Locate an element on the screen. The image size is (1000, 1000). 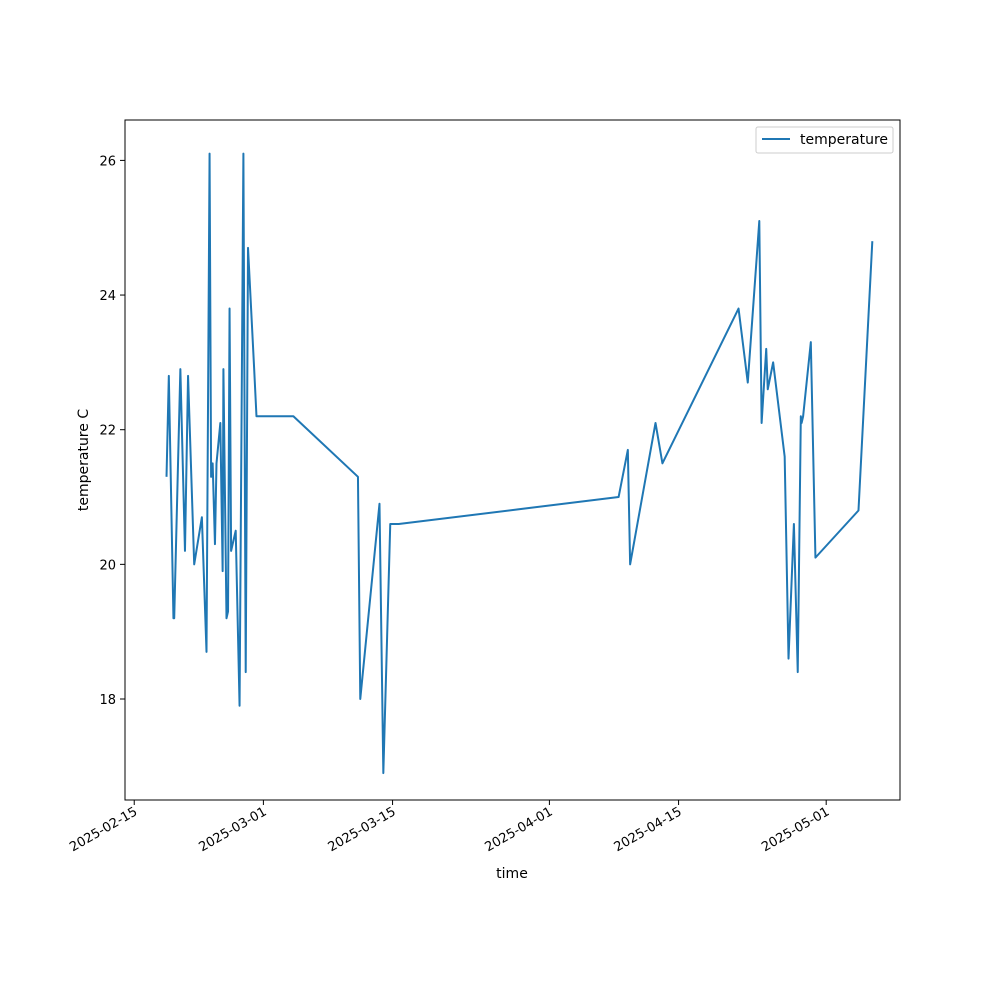
y-axis: 18 20 22 24 26 is located at coordinates (112, 431).